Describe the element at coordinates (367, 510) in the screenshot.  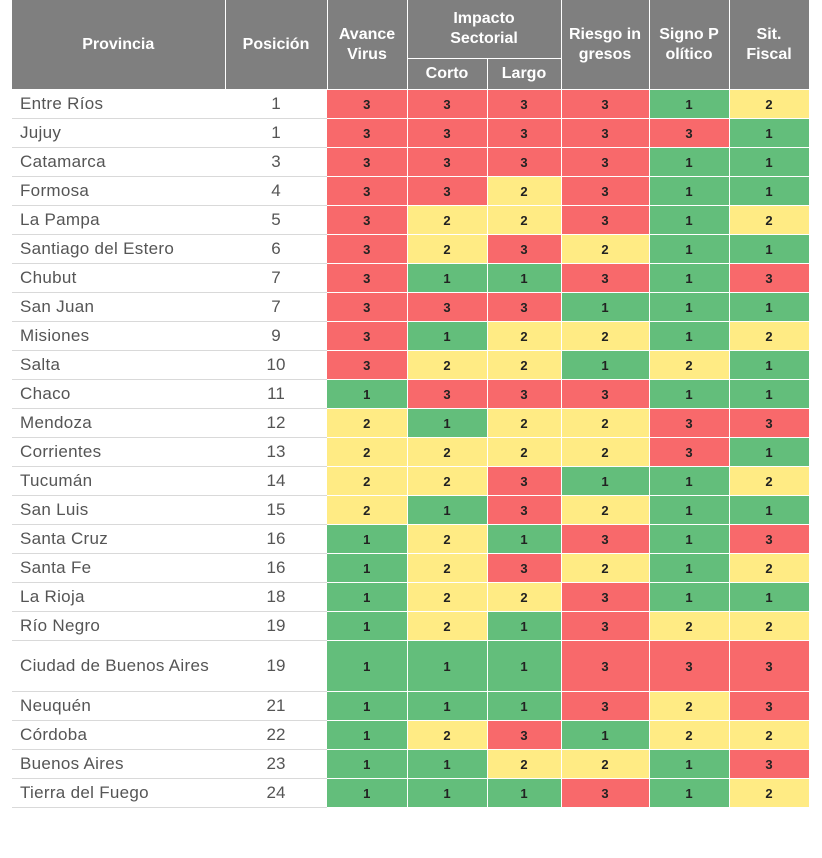
I see `cell-avance-virus: 2` at that location.